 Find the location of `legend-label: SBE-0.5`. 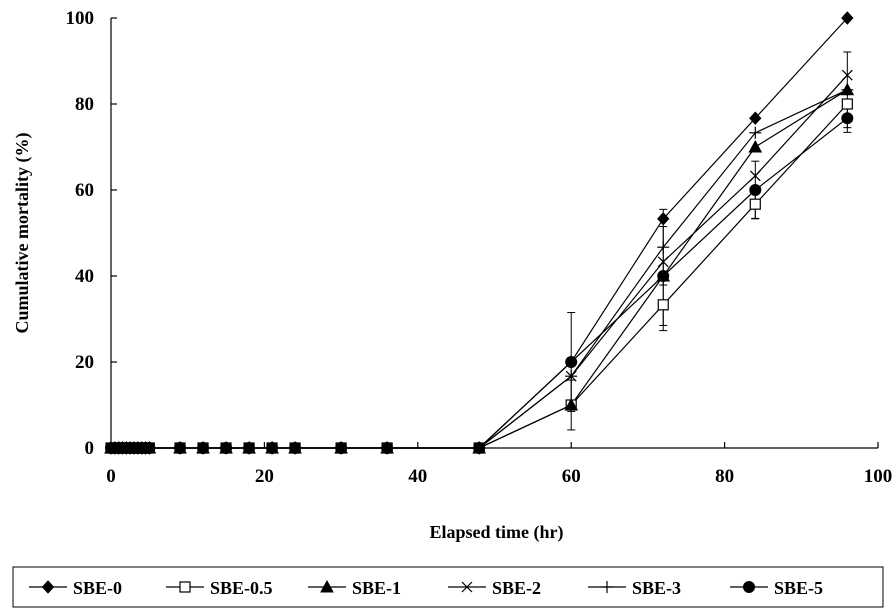

legend-label: SBE-0.5 is located at coordinates (241, 588).